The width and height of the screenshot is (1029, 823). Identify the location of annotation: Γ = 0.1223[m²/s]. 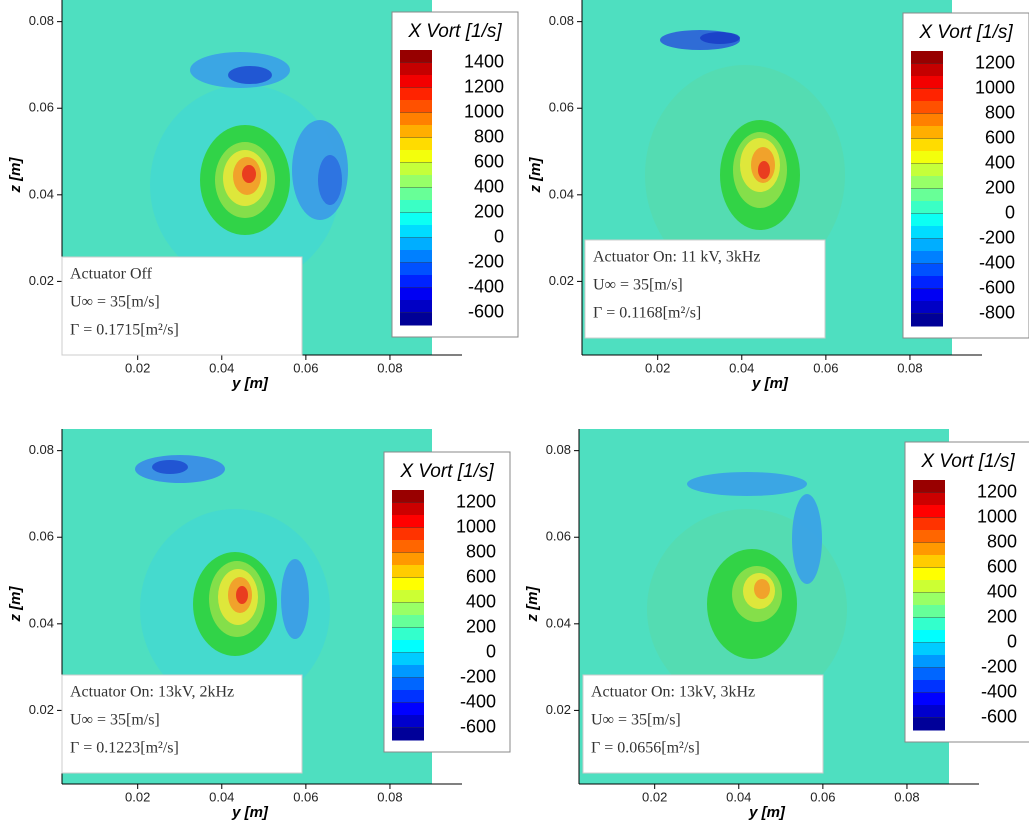
(124, 748).